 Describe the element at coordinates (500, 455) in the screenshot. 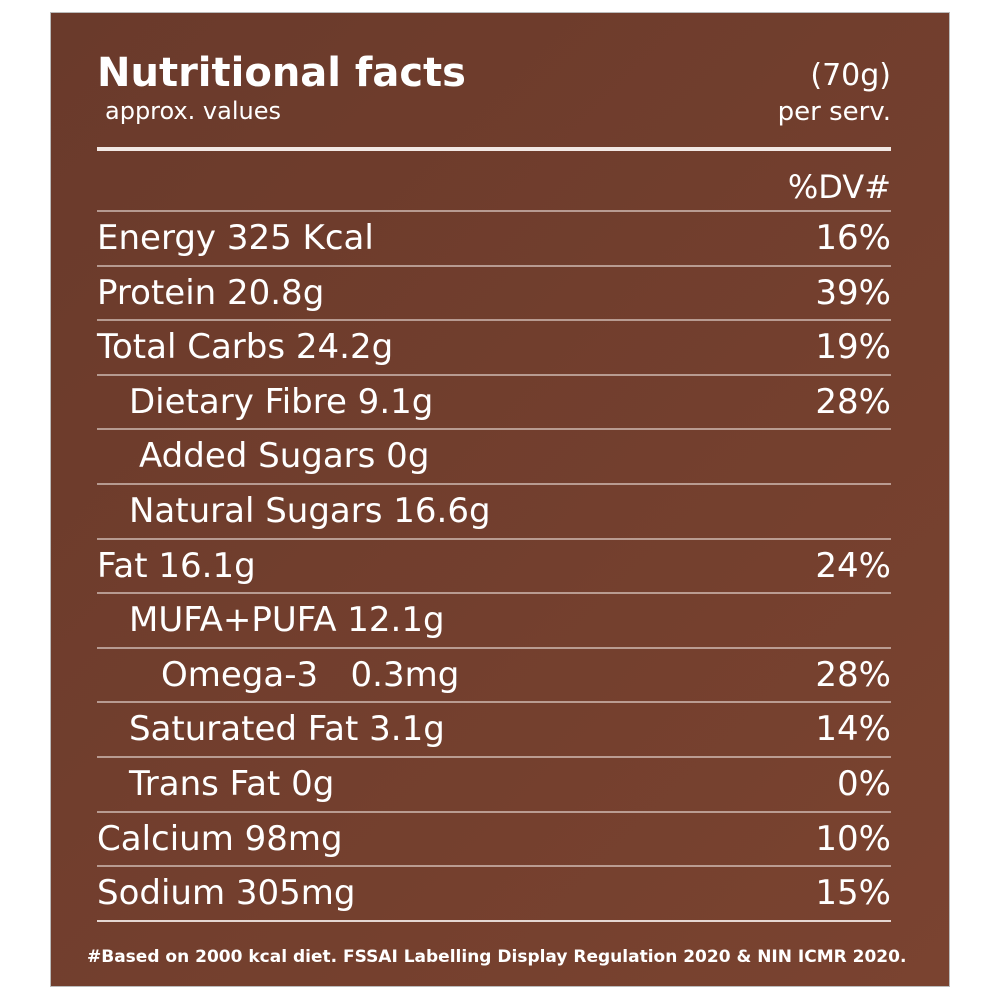

I see `nutrient-row: Added Sugars 0g` at that location.